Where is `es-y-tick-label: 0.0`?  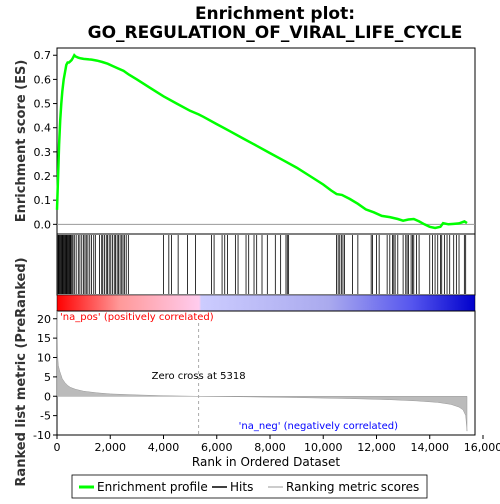
es-y-tick-label: 0.0 is located at coordinates (43, 224).